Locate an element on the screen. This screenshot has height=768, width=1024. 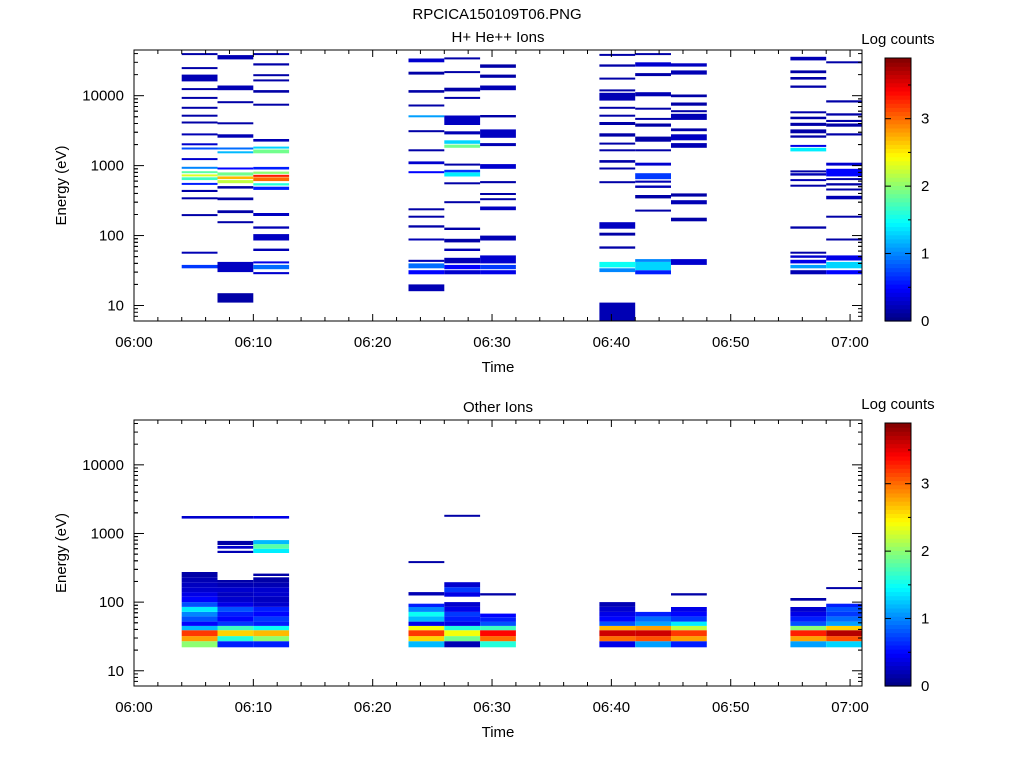
chart-title: Other Ions is located at coordinates (498, 407).